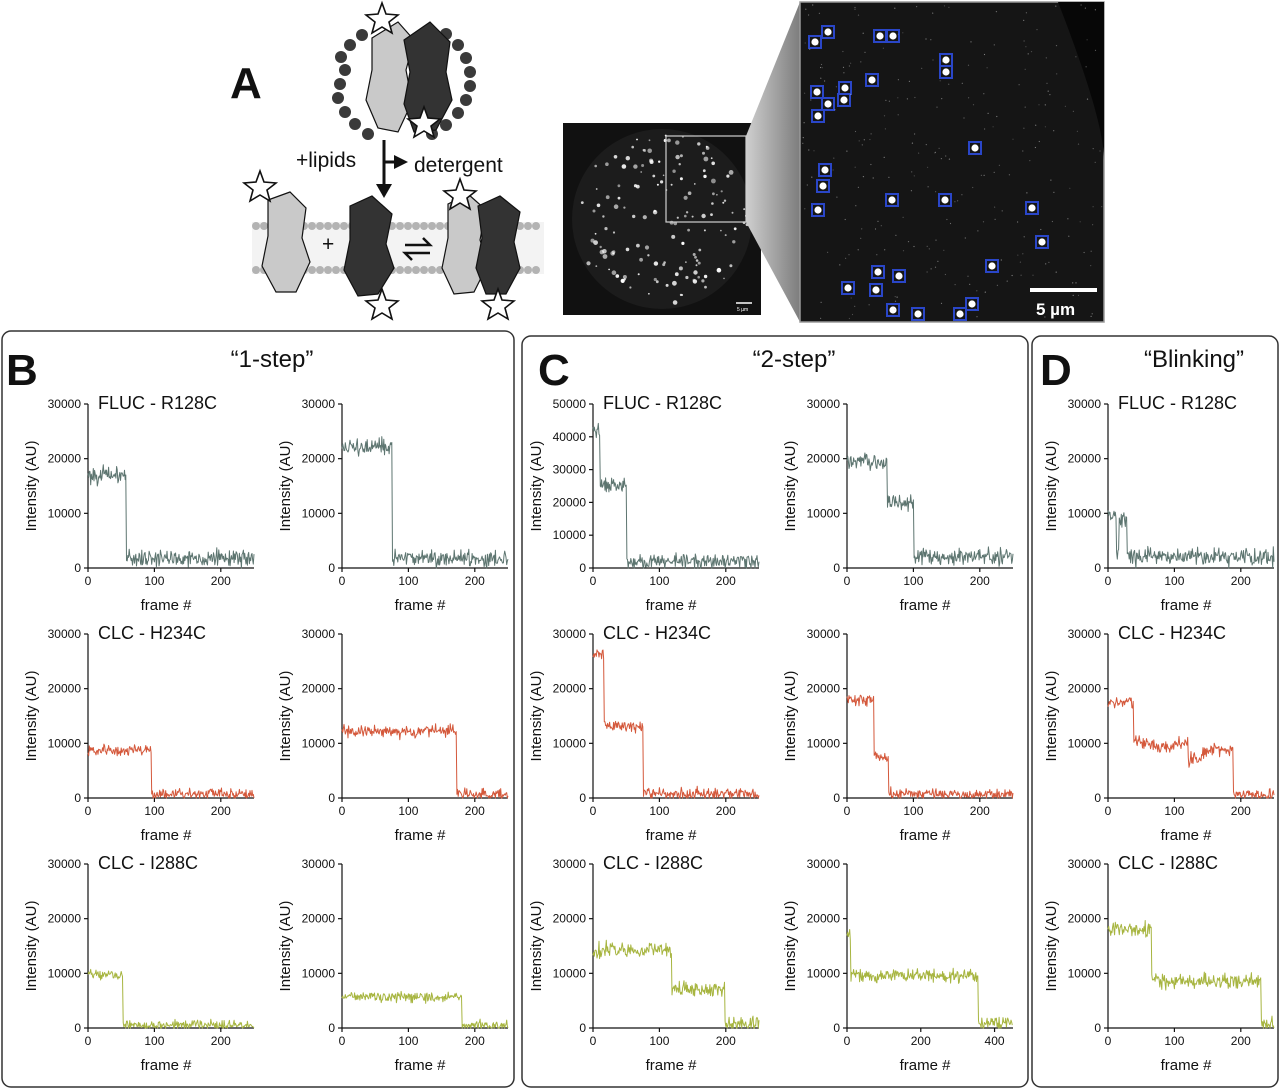 The width and height of the screenshot is (1280, 1090). Describe the element at coordinates (246, 83) in the screenshot. I see `panel-a-letter: A` at that location.